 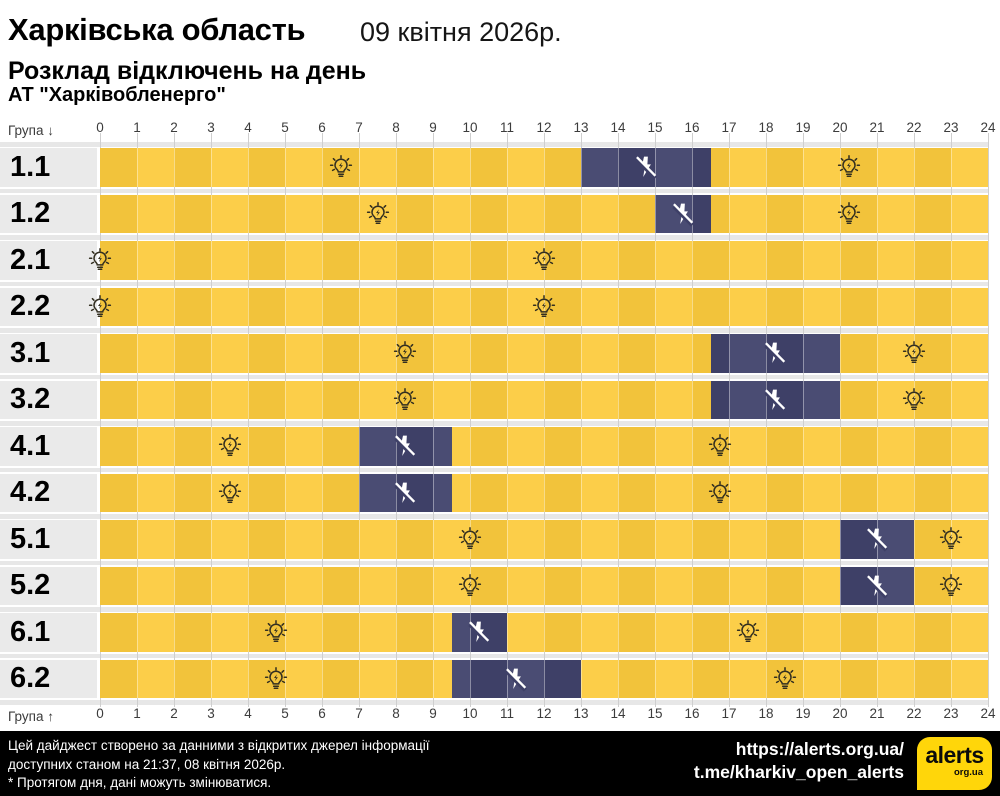 What do you see at coordinates (48, 213) in the screenshot?
I see `group-label-cell: 1.2` at bounding box center [48, 213].